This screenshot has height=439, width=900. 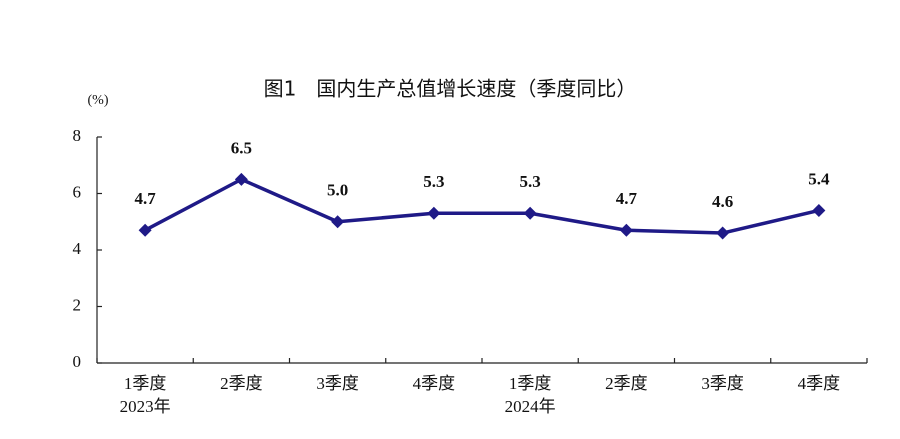 What do you see at coordinates (241, 147) in the screenshot?
I see `value-label: 6.5` at bounding box center [241, 147].